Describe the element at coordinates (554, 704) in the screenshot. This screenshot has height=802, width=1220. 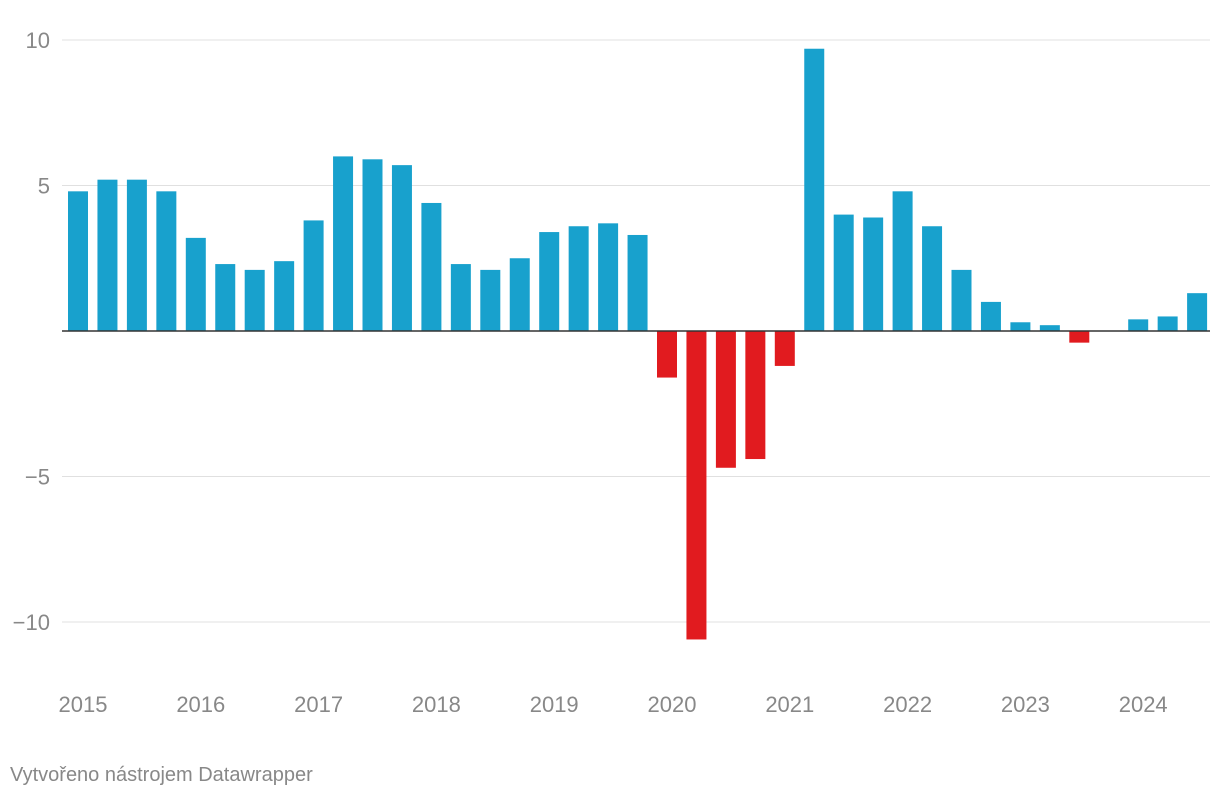
I see `x-tick-label: 2019` at that location.